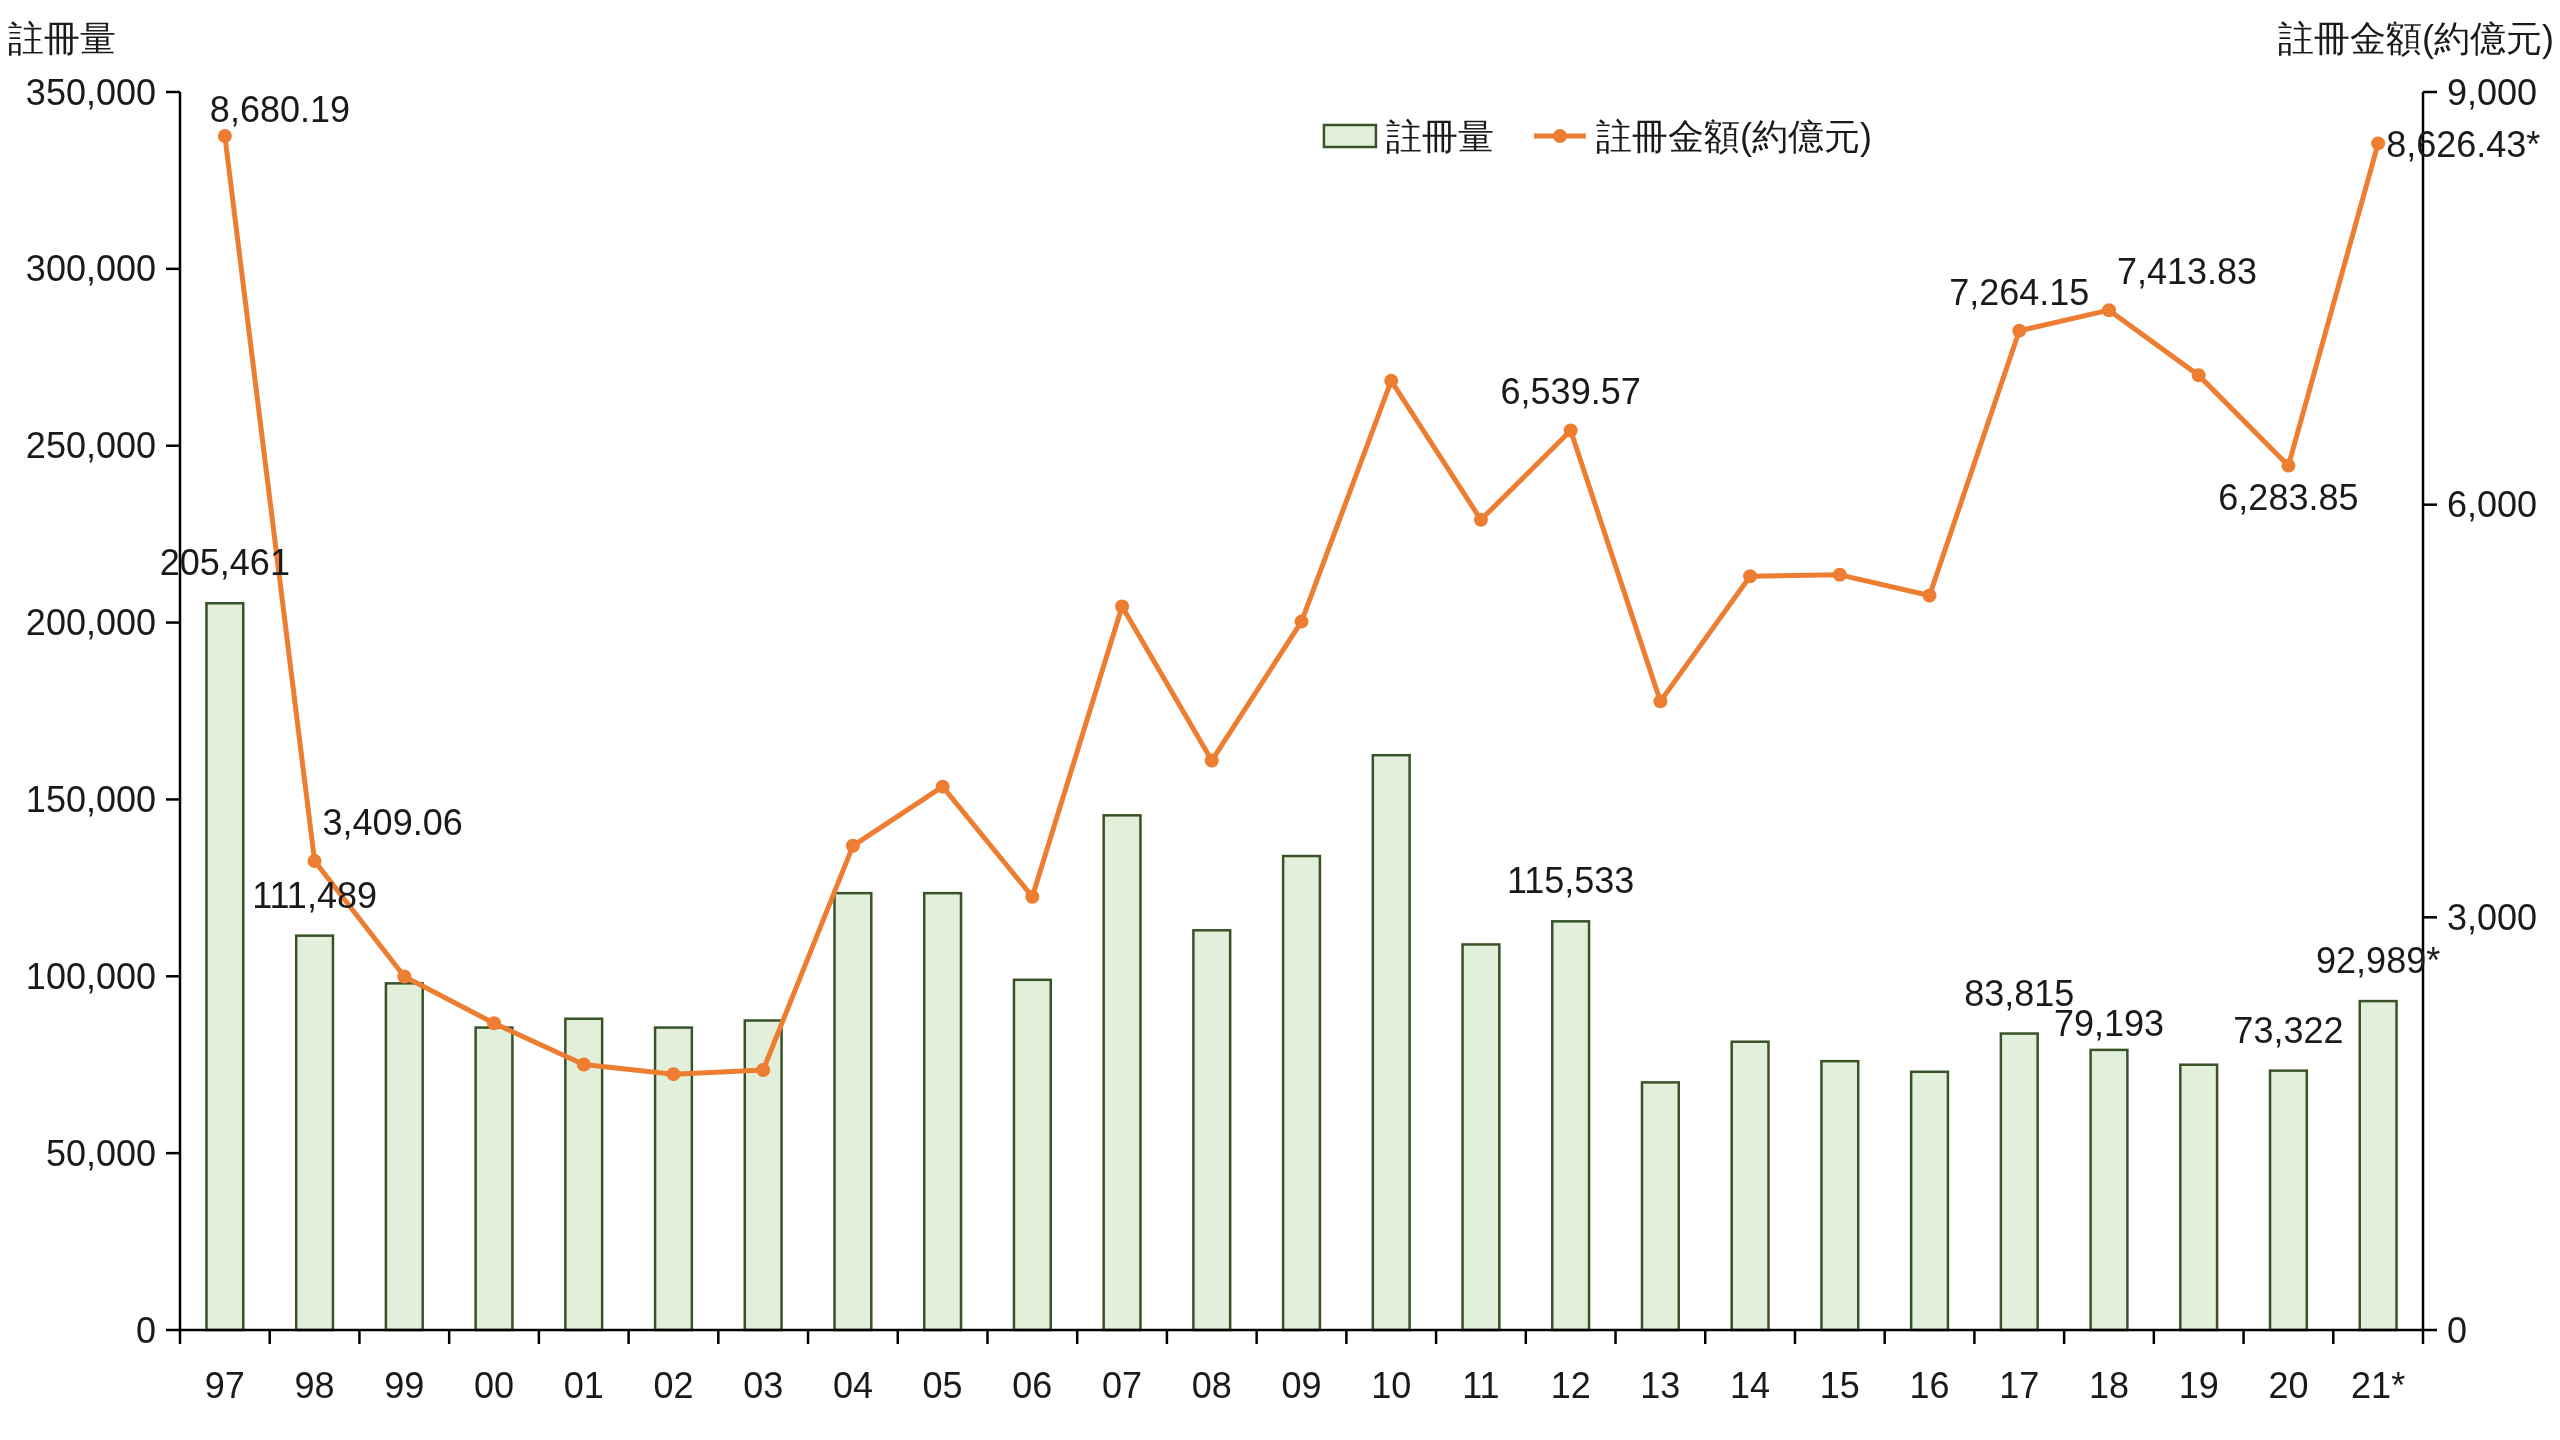 This screenshot has height=1440, width=2560. What do you see at coordinates (494, 1385) in the screenshot?
I see `x-tick-label: 00` at bounding box center [494, 1385].